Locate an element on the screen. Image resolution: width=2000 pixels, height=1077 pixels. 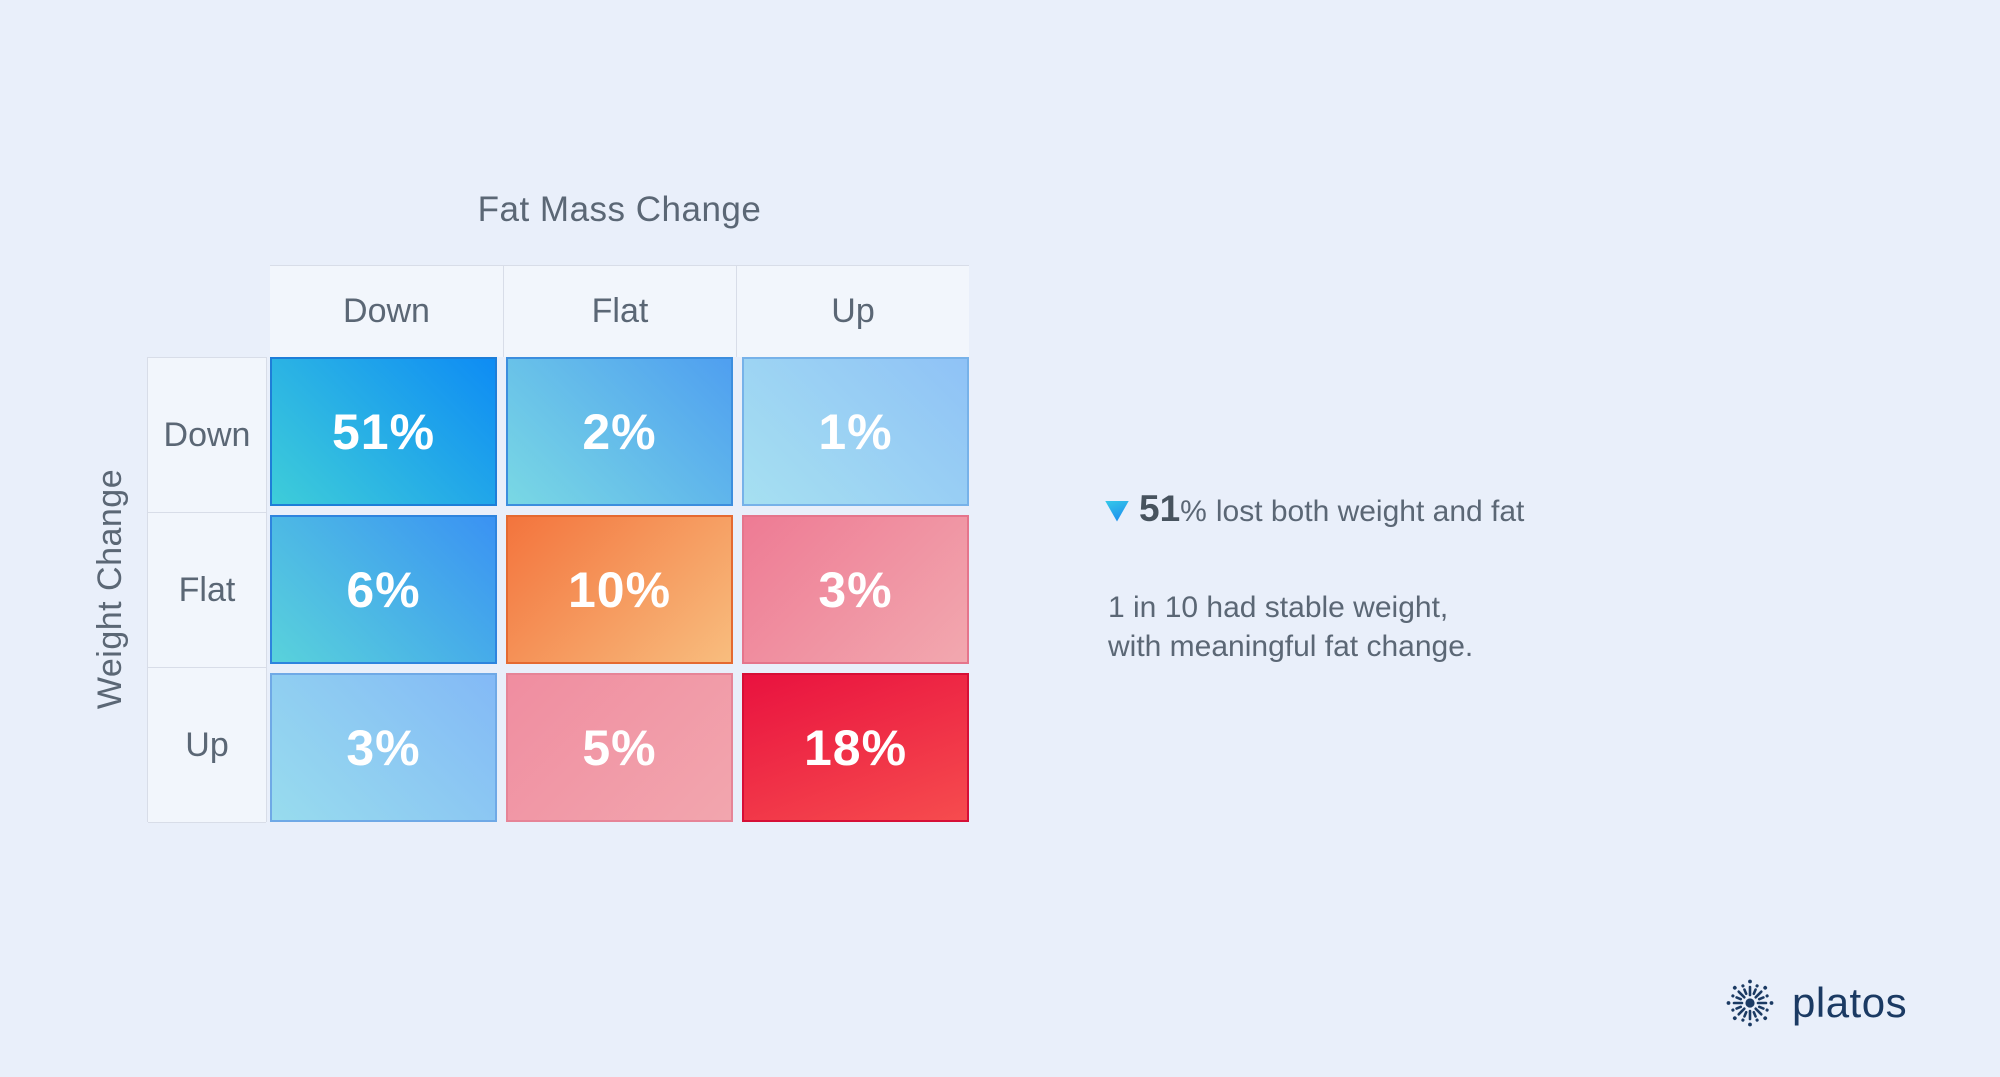
heatmap-cell-down-down: 51% is located at coordinates (383, 431).